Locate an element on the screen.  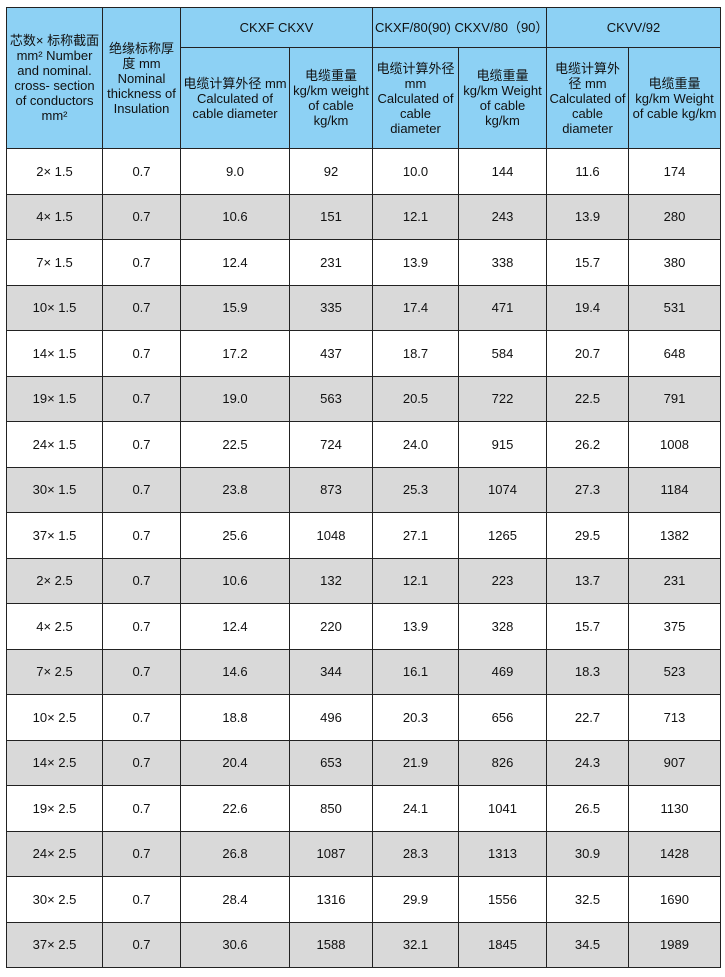
table-cell: 724 is located at coordinates (331, 444).